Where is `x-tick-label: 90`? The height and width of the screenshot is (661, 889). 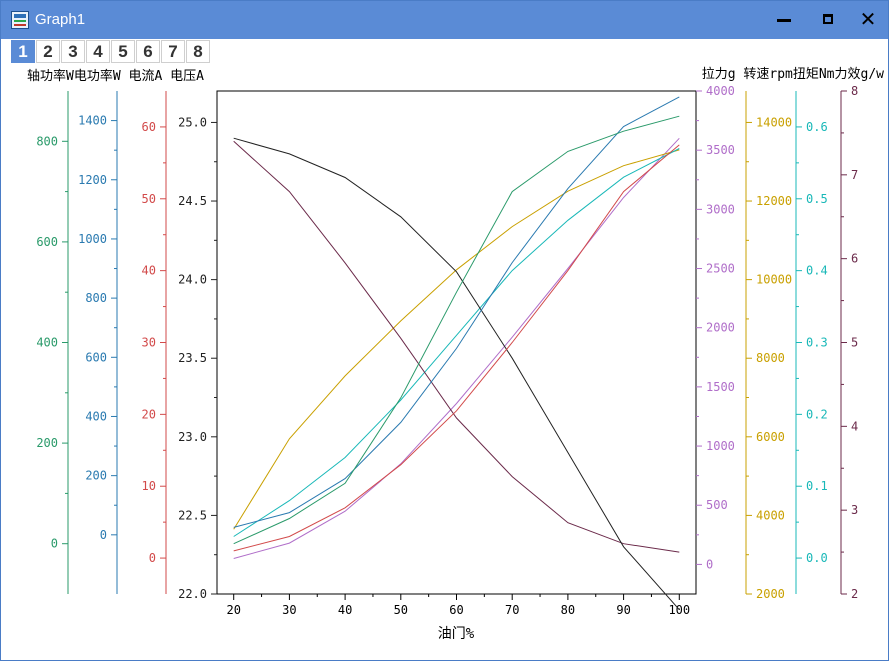
x-tick-label: 90 is located at coordinates (623, 610).